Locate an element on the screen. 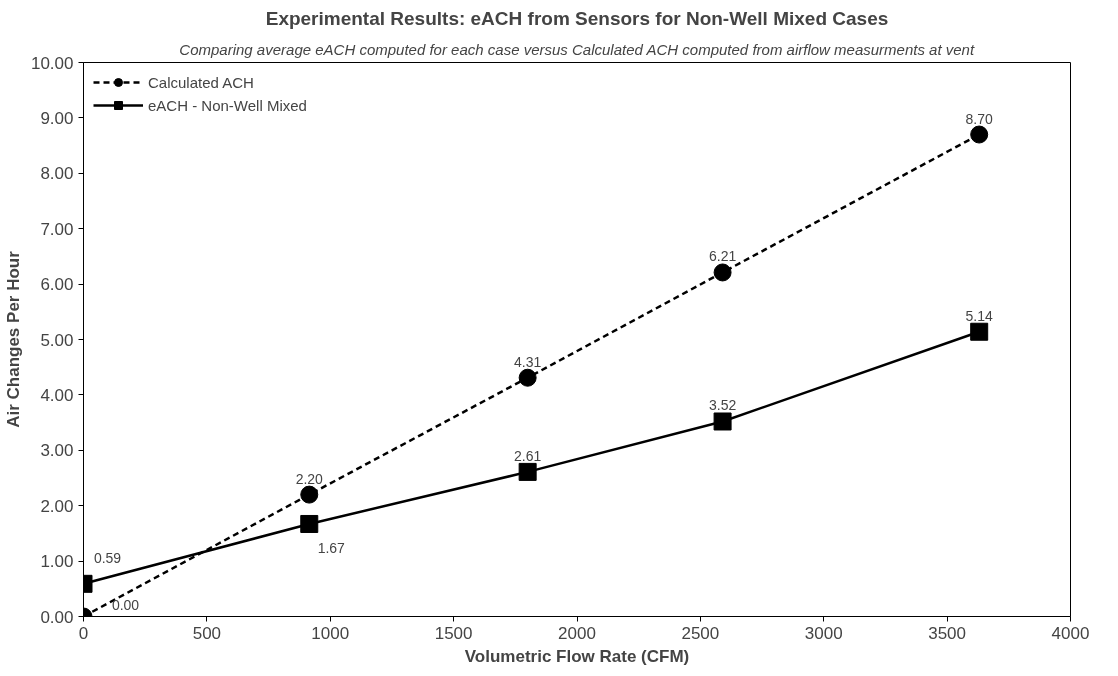  data-label: 0.59 is located at coordinates (107, 557).